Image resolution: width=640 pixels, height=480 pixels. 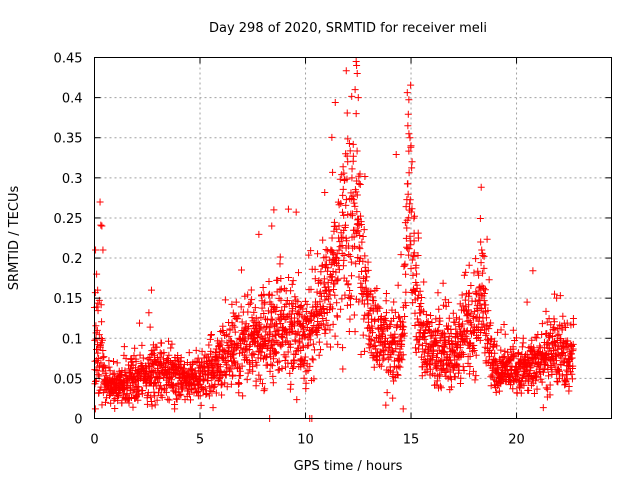 What do you see at coordinates (305, 440) in the screenshot?
I see `x-tick-label: 10` at bounding box center [305, 440].